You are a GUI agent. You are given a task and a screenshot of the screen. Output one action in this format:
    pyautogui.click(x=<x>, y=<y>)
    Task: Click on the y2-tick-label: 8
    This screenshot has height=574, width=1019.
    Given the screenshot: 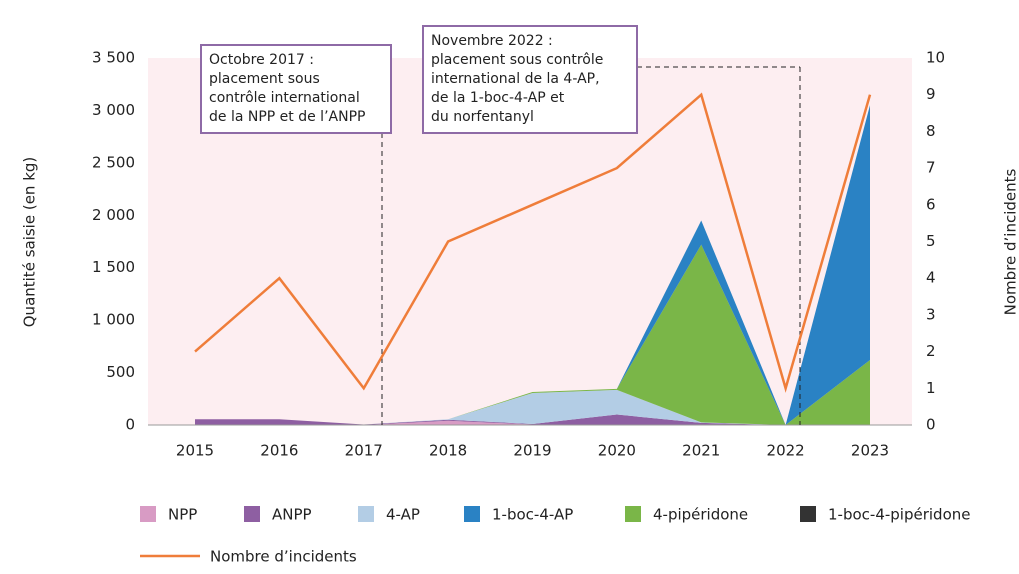 What is the action you would take?
    pyautogui.click(x=931, y=131)
    